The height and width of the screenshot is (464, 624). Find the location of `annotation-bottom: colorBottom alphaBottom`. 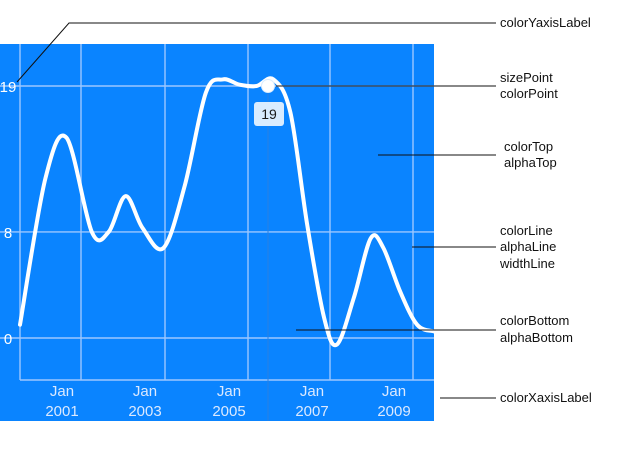

annotation-bottom: colorBottom alphaBottom is located at coordinates (536, 329).